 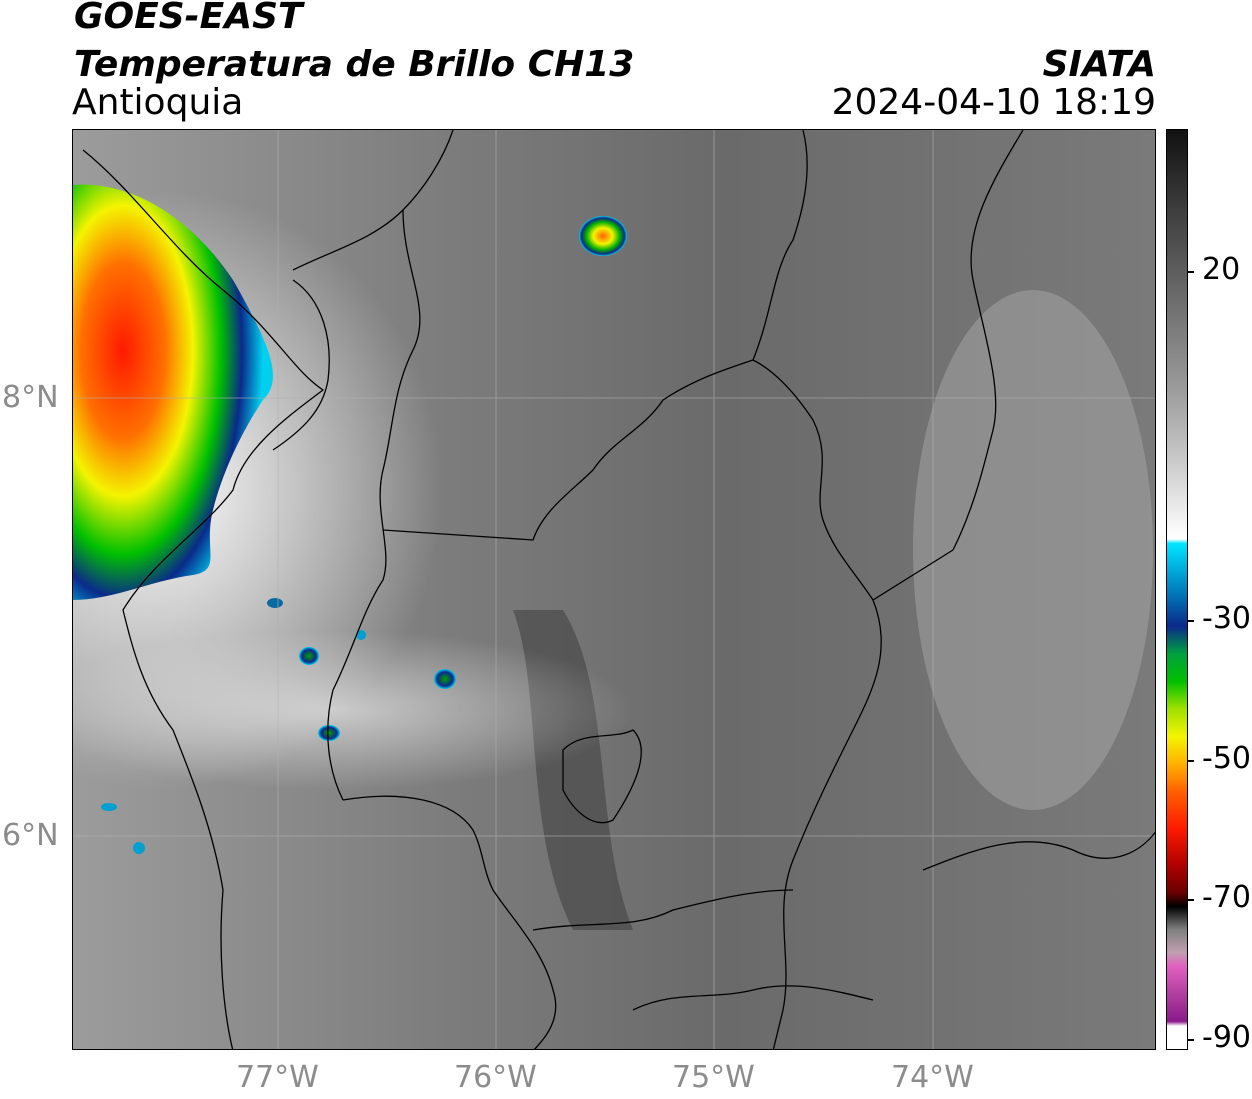 I want to click on colorbar-label-minus50: -50, so click(x=1226, y=758).